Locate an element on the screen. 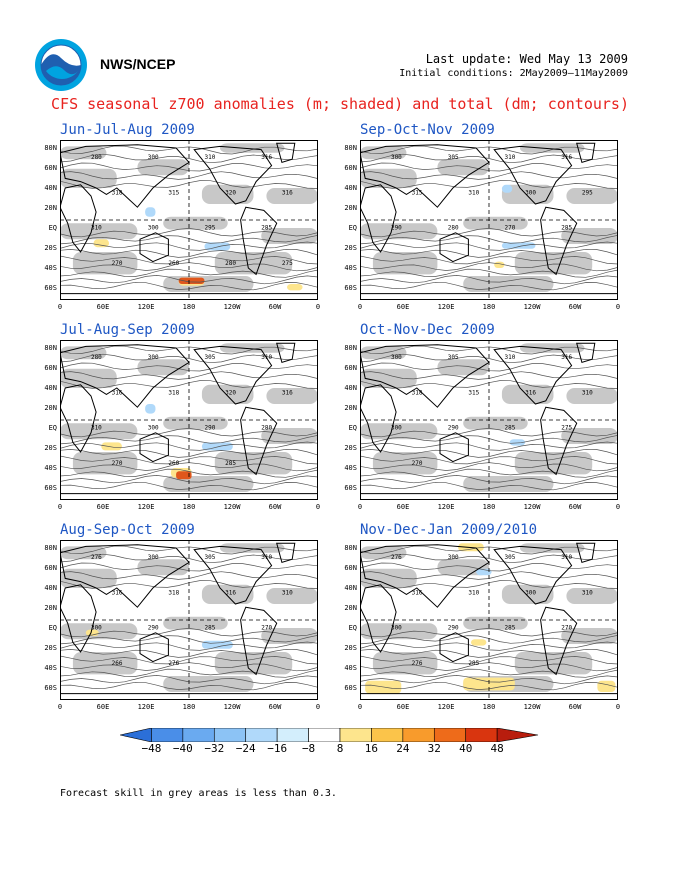 The height and width of the screenshot is (880, 680). map-son: 300 305 310 316 315 310 300 295 290 280 270 285 is located at coordinates (489, 220).